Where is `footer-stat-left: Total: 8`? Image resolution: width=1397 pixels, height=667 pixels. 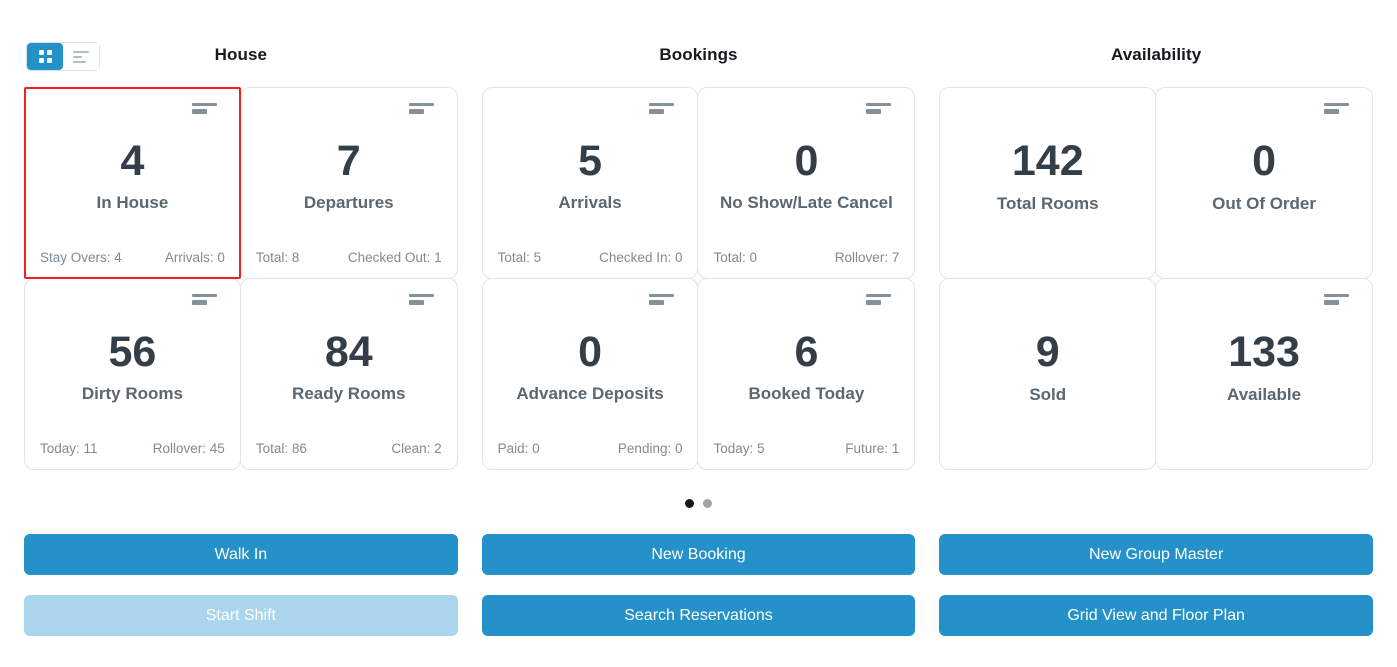 footer-stat-left: Total: 8 is located at coordinates (277, 257).